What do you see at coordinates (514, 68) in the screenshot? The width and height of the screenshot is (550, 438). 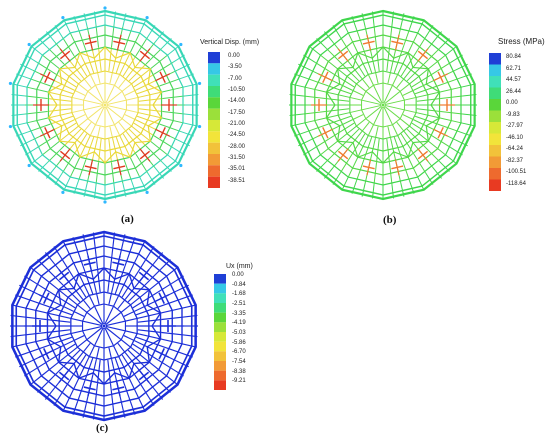 I see `legend-value: 62.71` at bounding box center [514, 68].